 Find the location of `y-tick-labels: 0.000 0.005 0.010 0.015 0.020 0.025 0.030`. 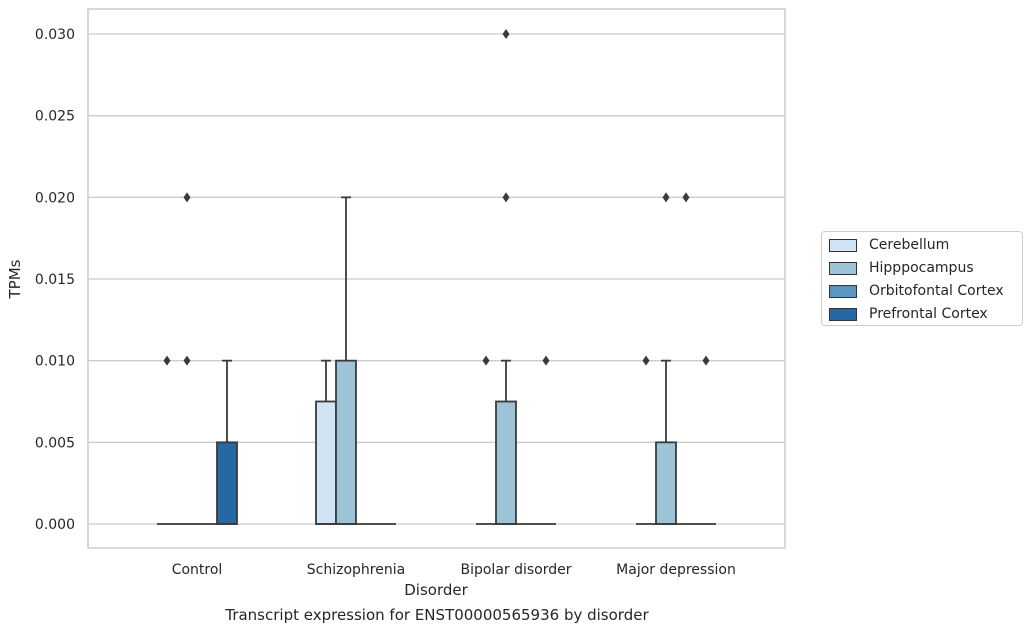

y-tick-labels: 0.000 0.005 0.010 0.015 0.020 0.025 0.030 is located at coordinates (55, 280).